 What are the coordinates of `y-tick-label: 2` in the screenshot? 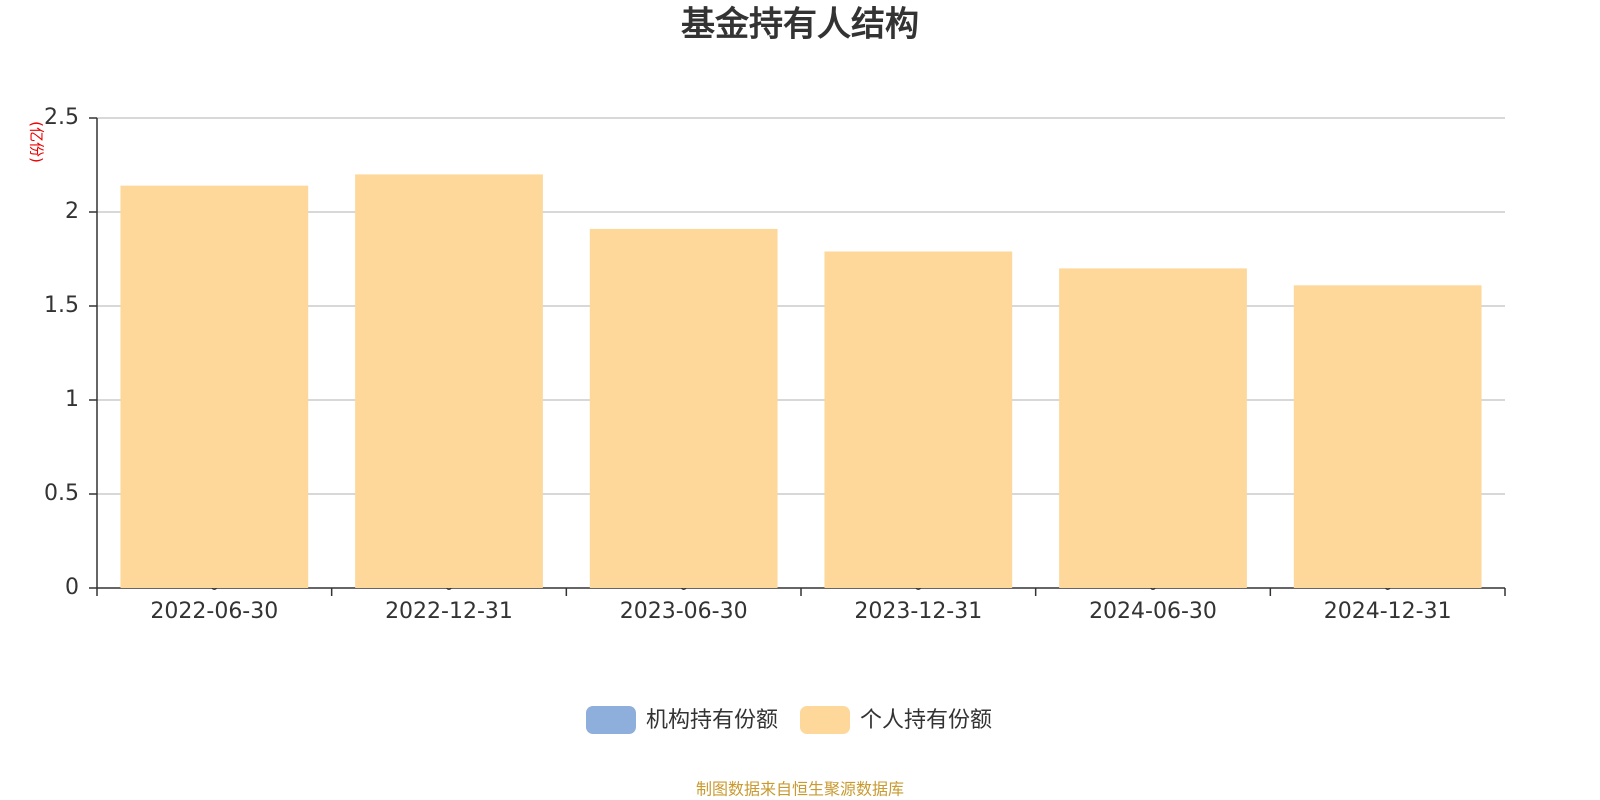 It's located at (72, 211).